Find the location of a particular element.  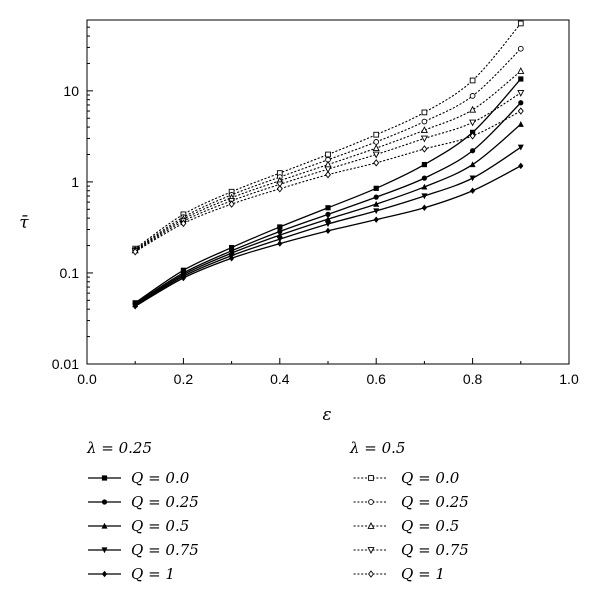

x-tick-label: 0.6 is located at coordinates (376, 379).